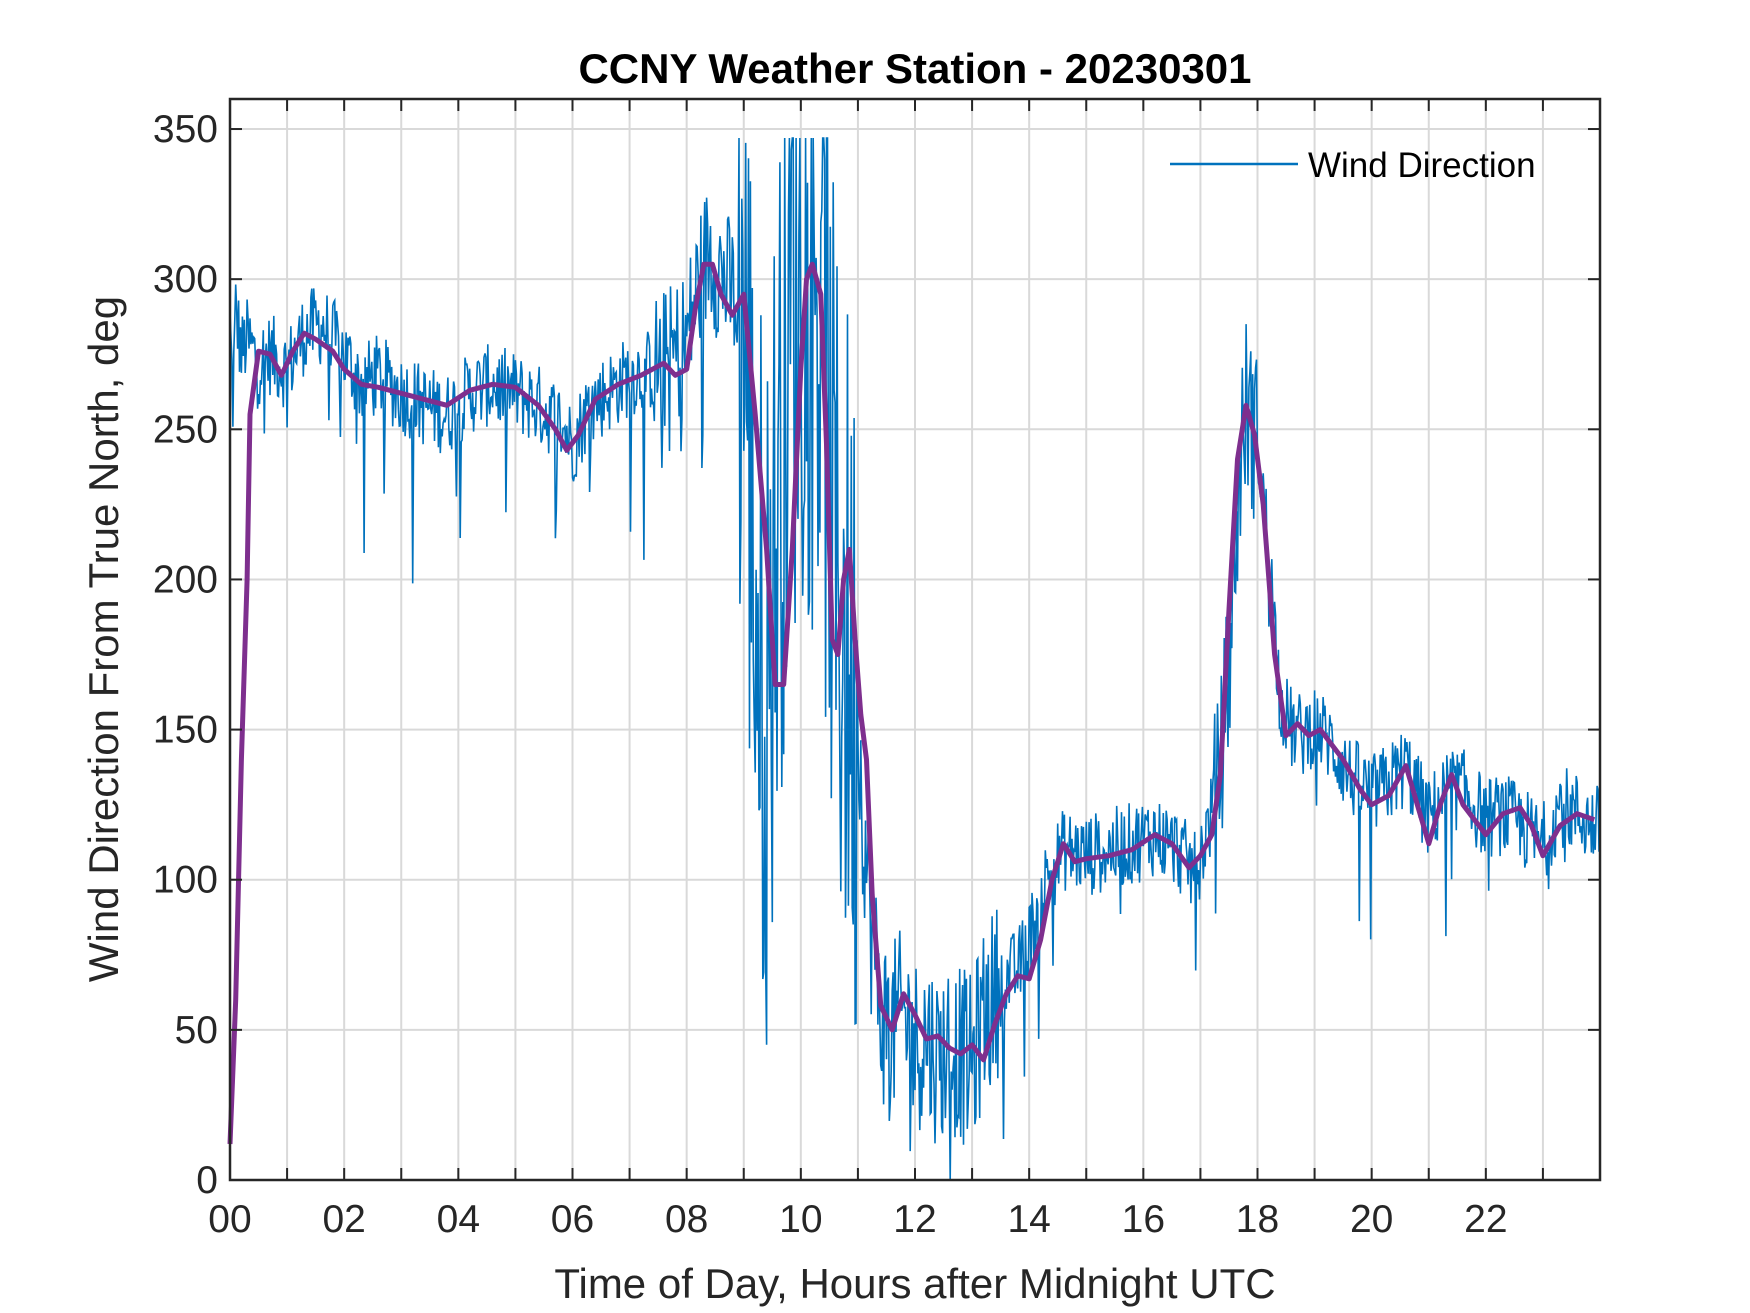 The width and height of the screenshot is (1750, 1313). What do you see at coordinates (1422, 165) in the screenshot?
I see `legend-label-wind-direction: Wind Direction` at bounding box center [1422, 165].